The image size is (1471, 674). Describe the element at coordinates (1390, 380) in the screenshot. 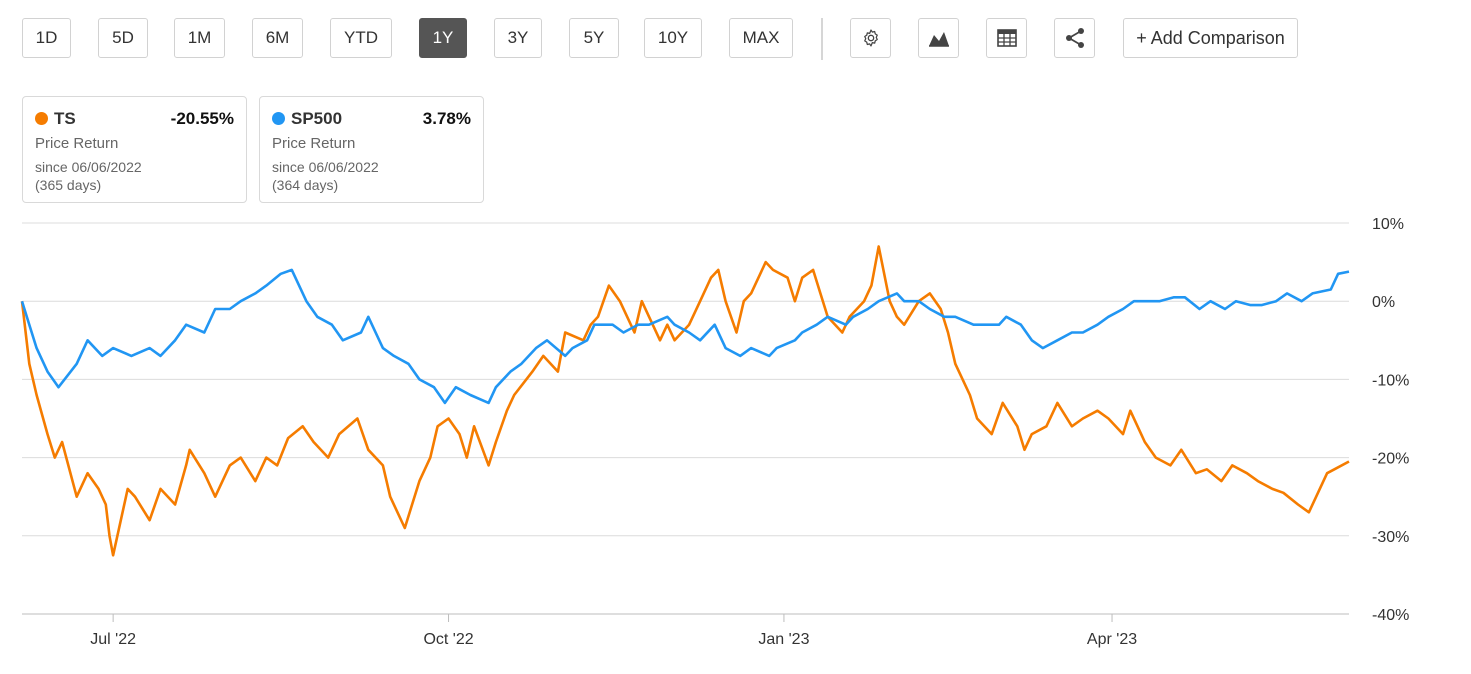

I see `y-tick-label: -10%` at that location.